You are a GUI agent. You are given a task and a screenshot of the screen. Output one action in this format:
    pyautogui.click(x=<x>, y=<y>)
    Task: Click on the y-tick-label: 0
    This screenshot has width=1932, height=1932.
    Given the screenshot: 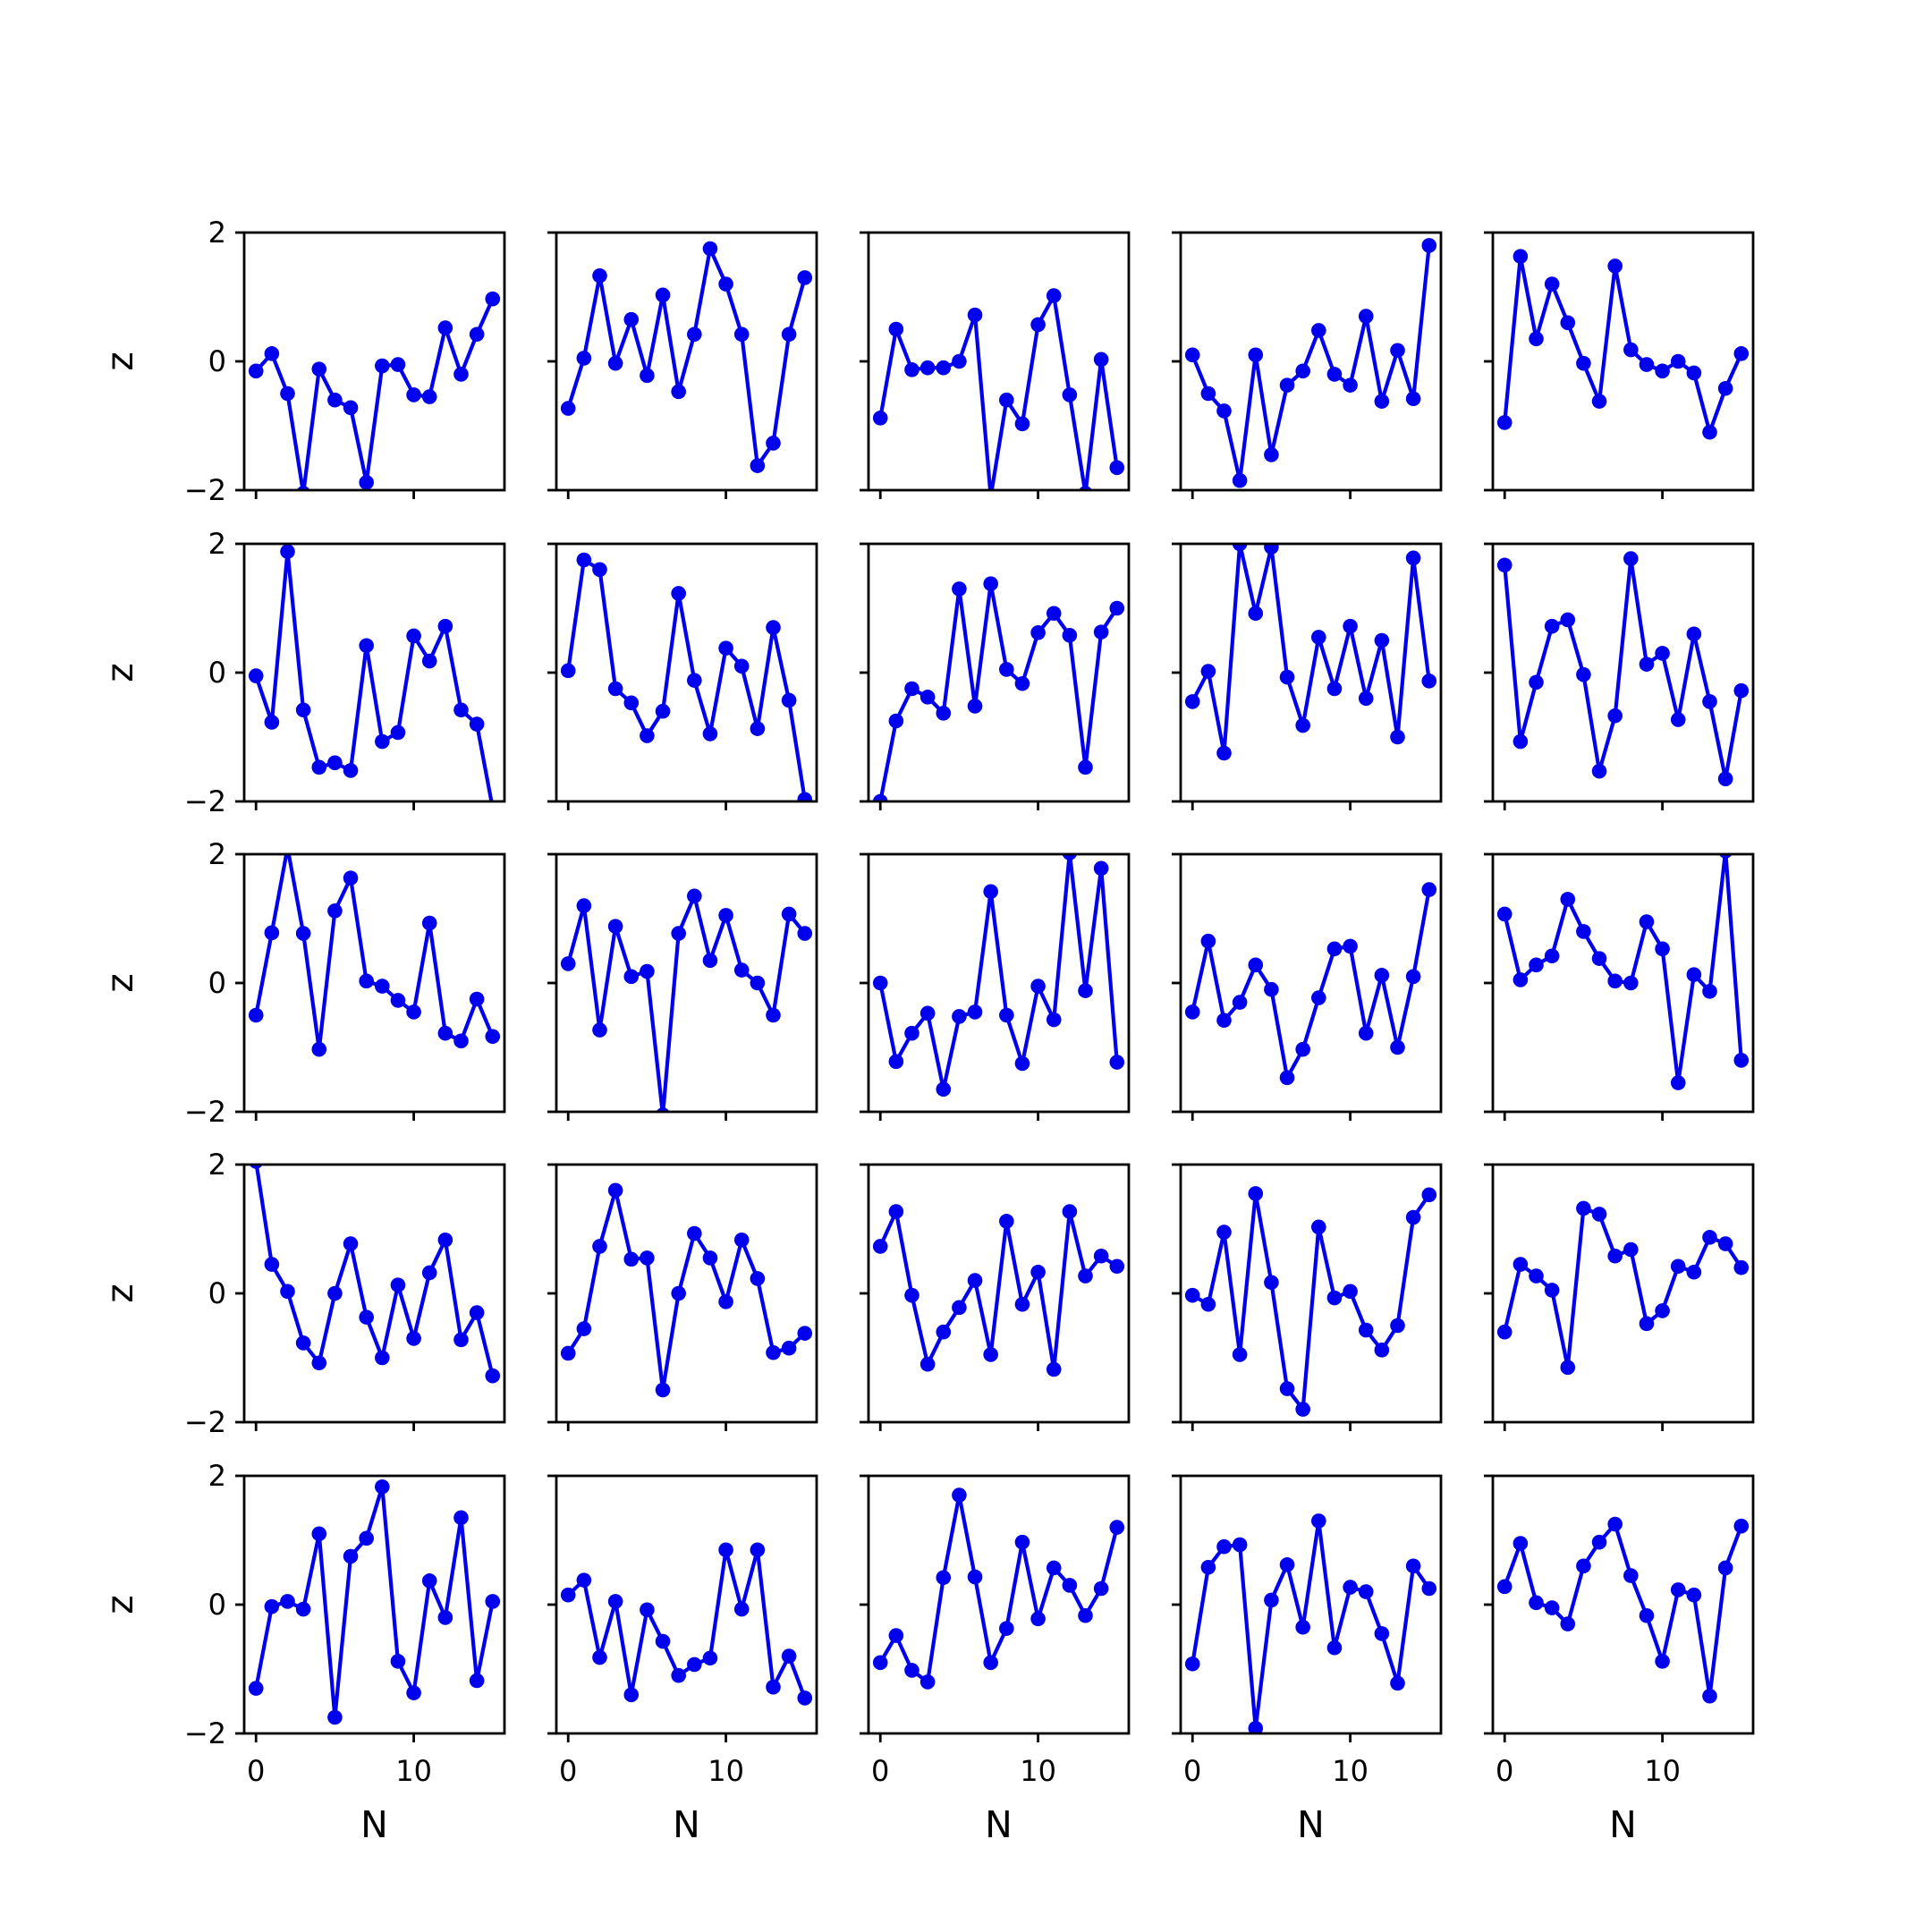 What is the action you would take?
    pyautogui.click(x=217, y=983)
    